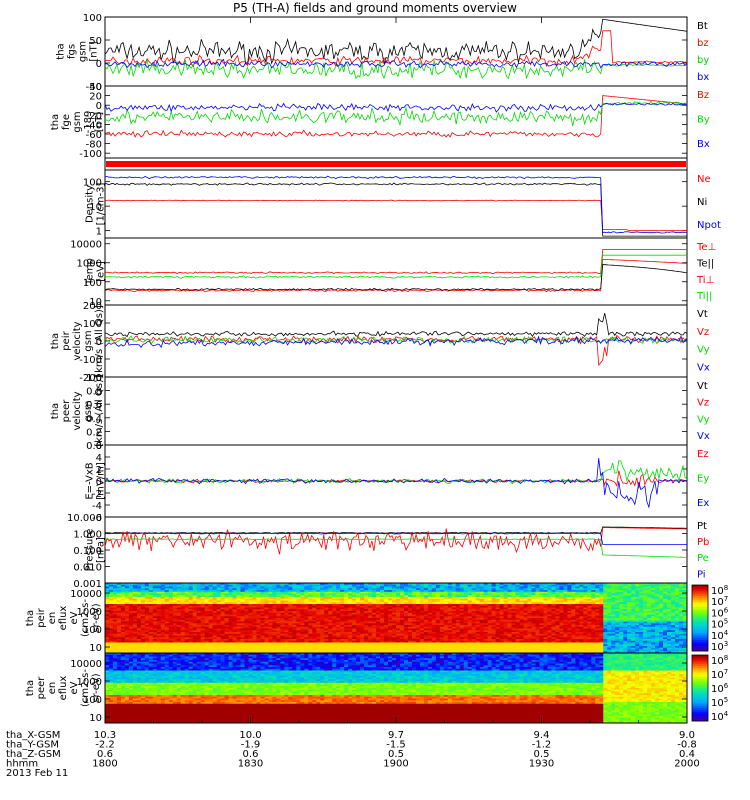 This screenshot has height=800, width=750. Describe the element at coordinates (687, 754) in the screenshot. I see `x-tick-label: 0.4` at that location.